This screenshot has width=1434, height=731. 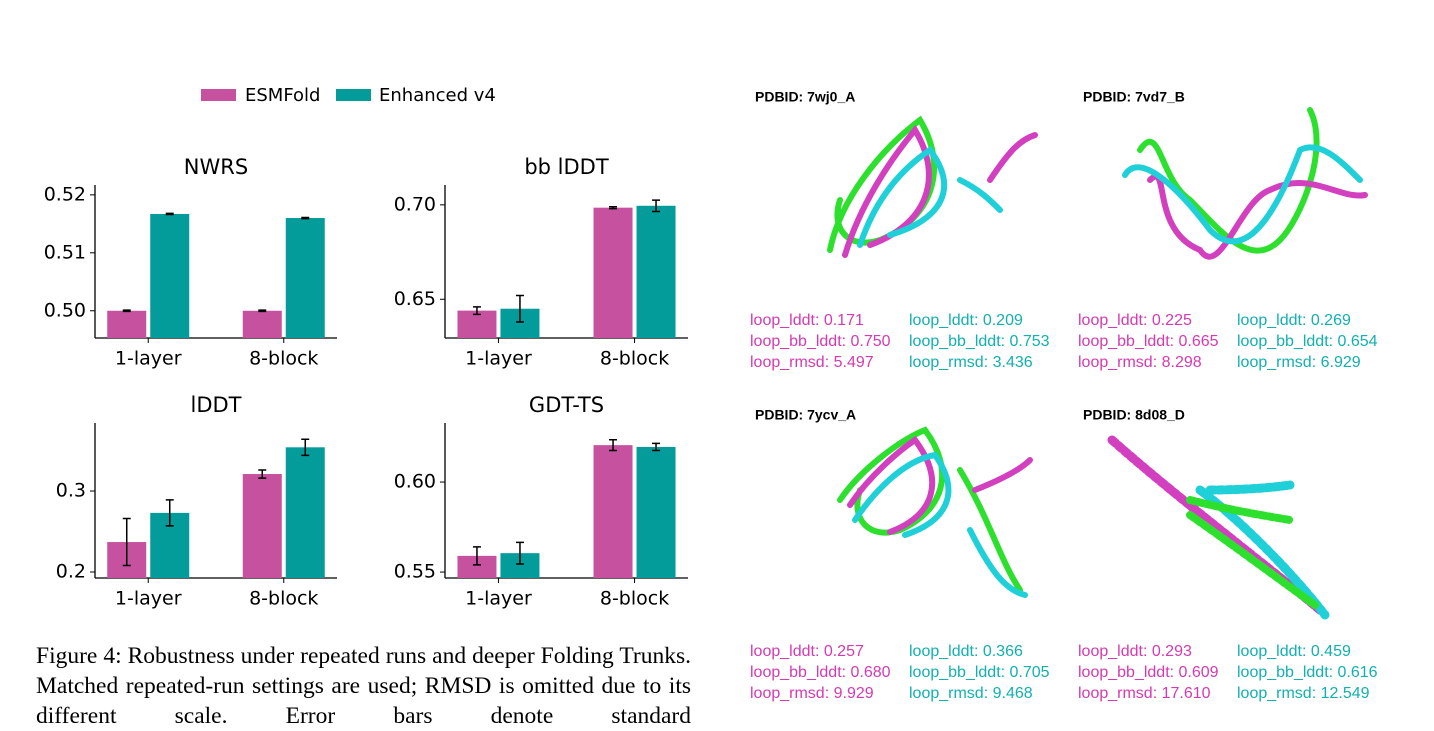 What do you see at coordinates (1135, 320) in the screenshot?
I see `esmfold-metric: loop_lddt: 0.225` at bounding box center [1135, 320].